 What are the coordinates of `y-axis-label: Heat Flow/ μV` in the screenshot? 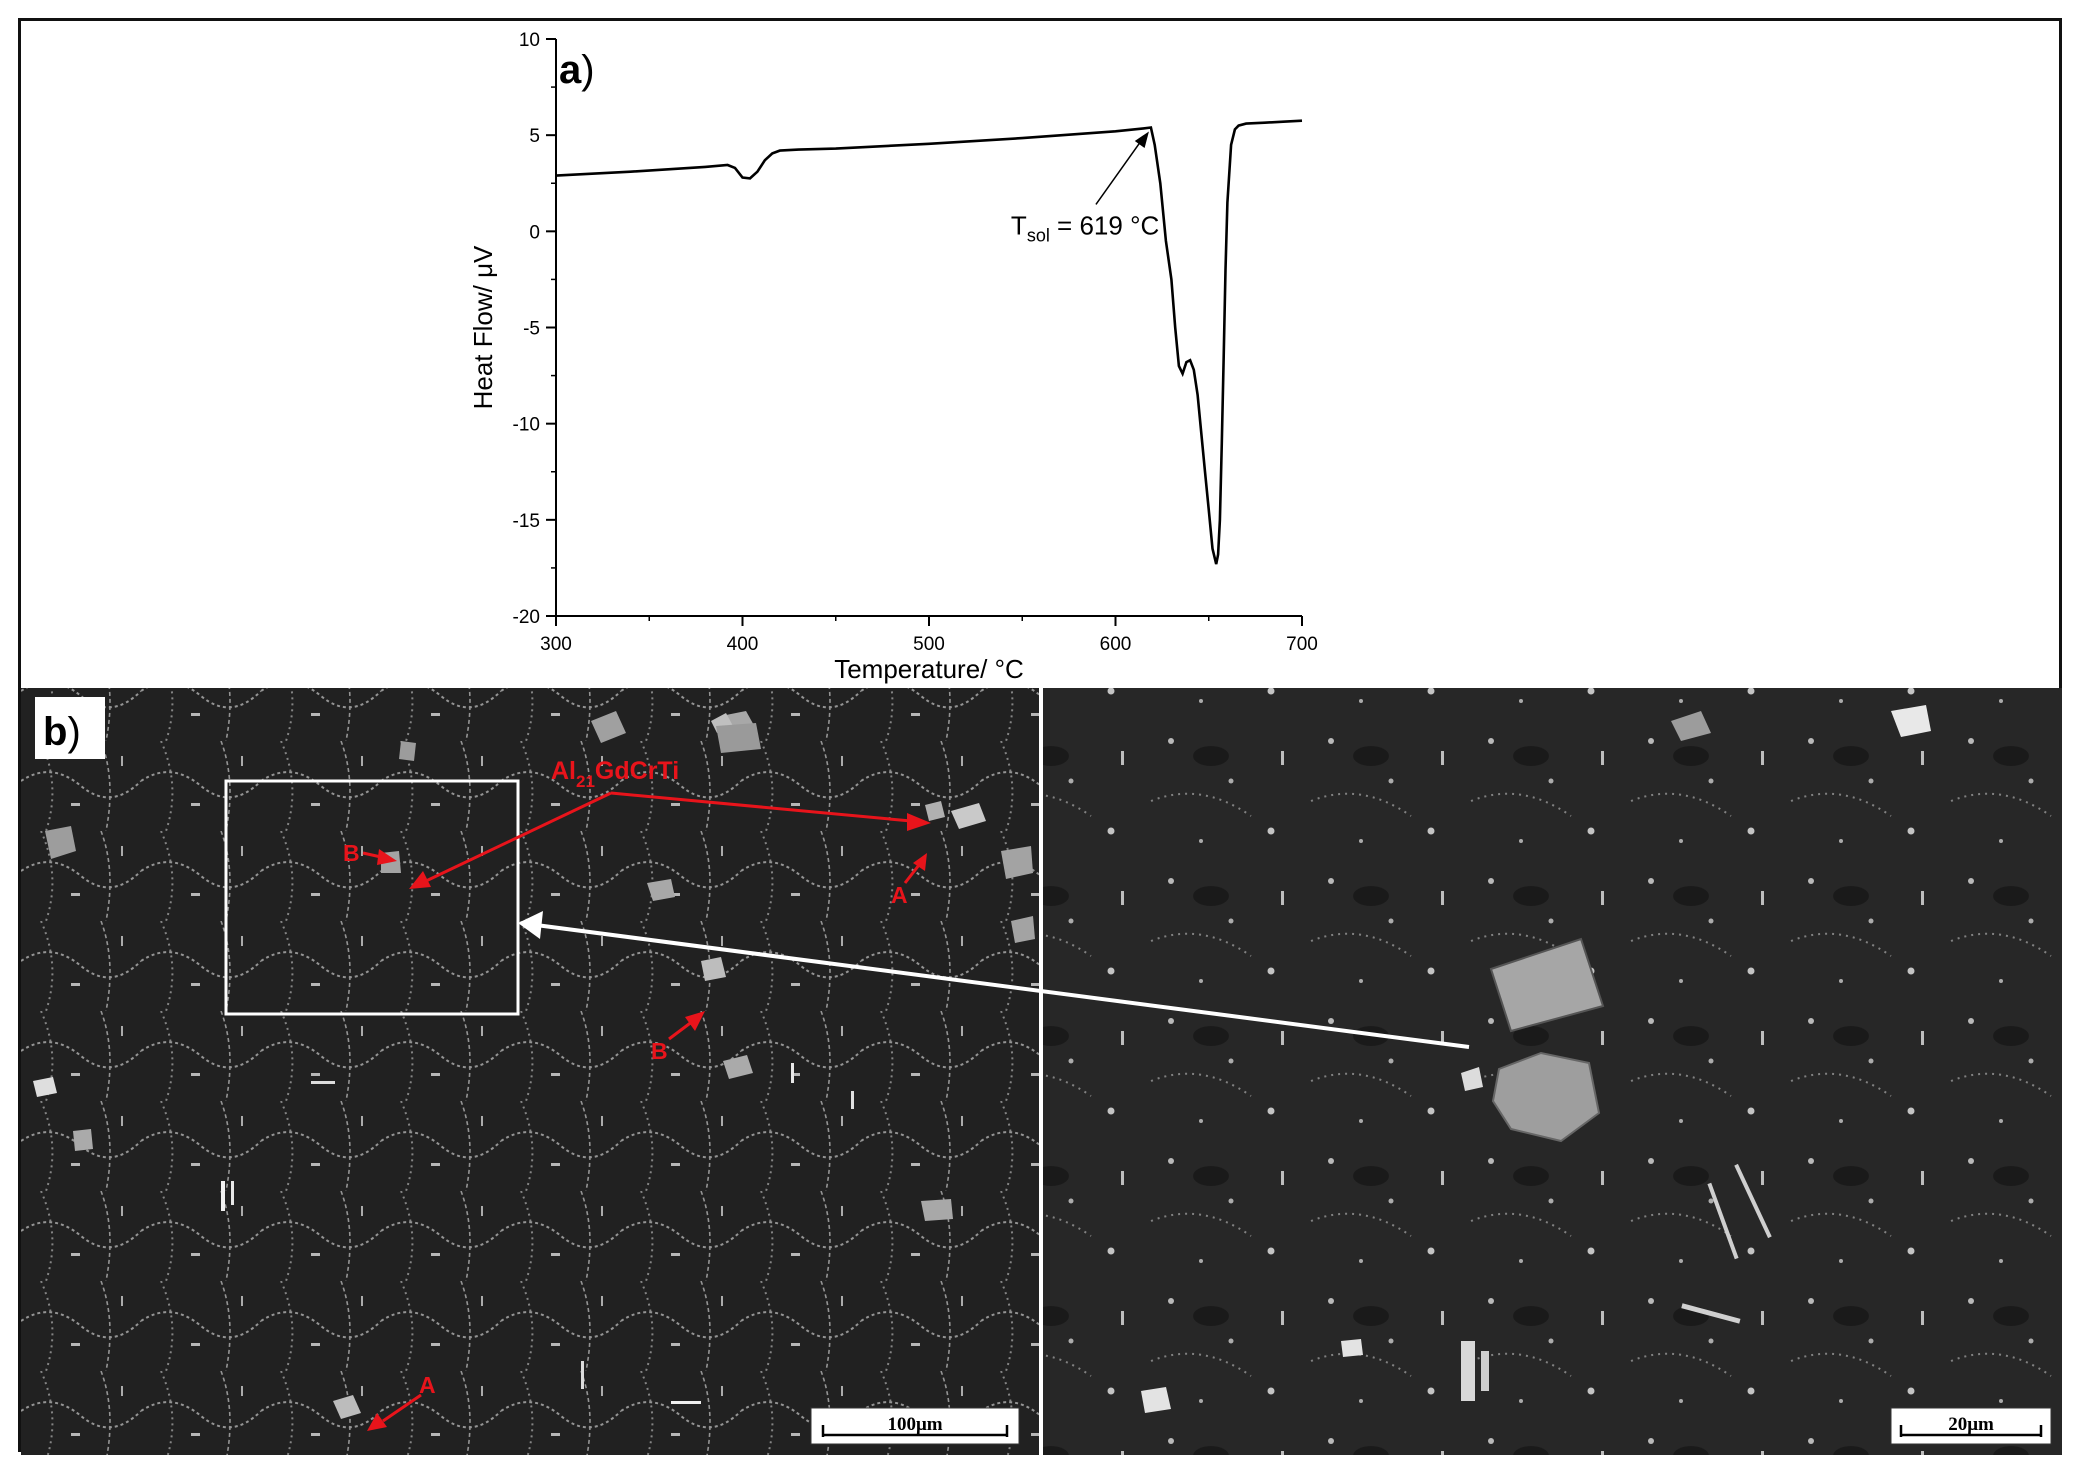 It's located at (483, 327).